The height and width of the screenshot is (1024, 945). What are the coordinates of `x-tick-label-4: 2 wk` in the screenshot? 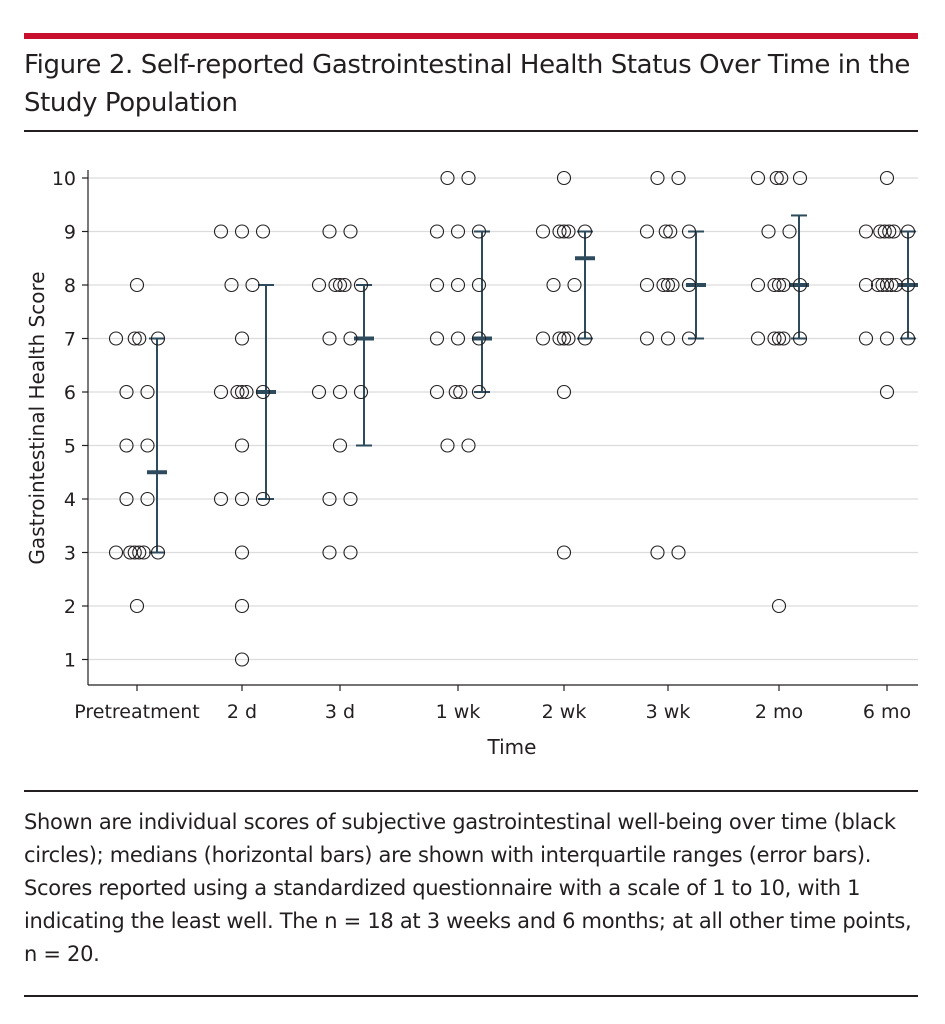 It's located at (564, 712).